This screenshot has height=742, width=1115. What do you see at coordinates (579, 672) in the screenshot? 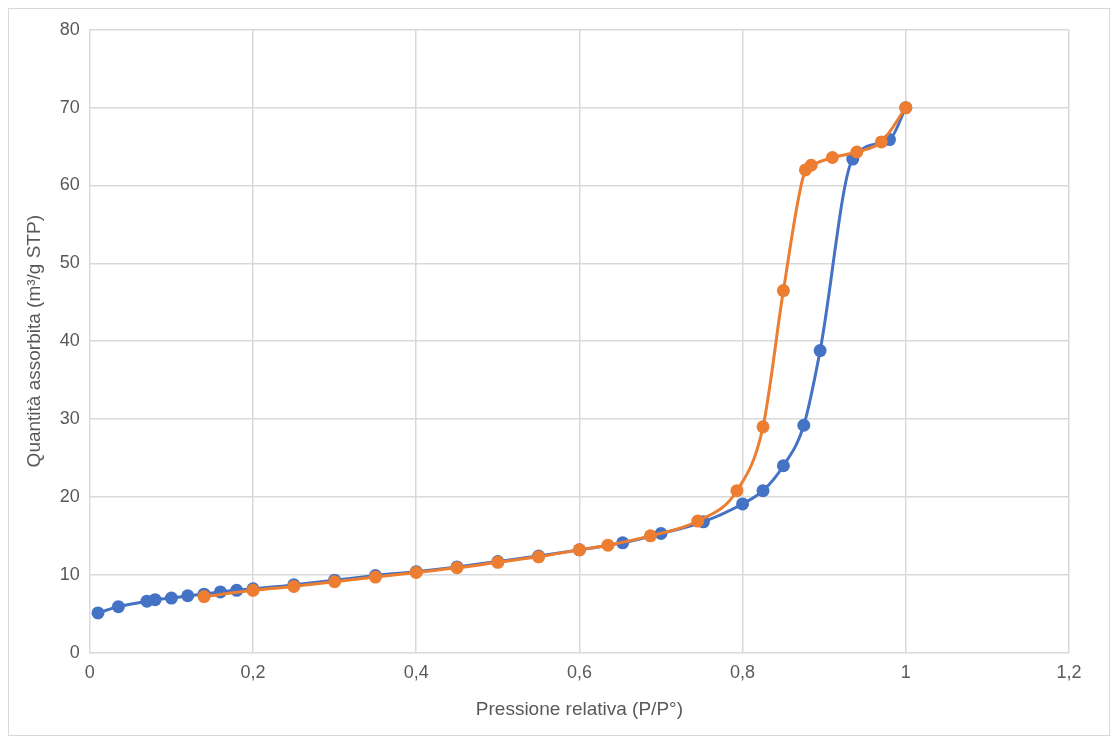
I see `x-tick-label: 0,6` at bounding box center [579, 672].